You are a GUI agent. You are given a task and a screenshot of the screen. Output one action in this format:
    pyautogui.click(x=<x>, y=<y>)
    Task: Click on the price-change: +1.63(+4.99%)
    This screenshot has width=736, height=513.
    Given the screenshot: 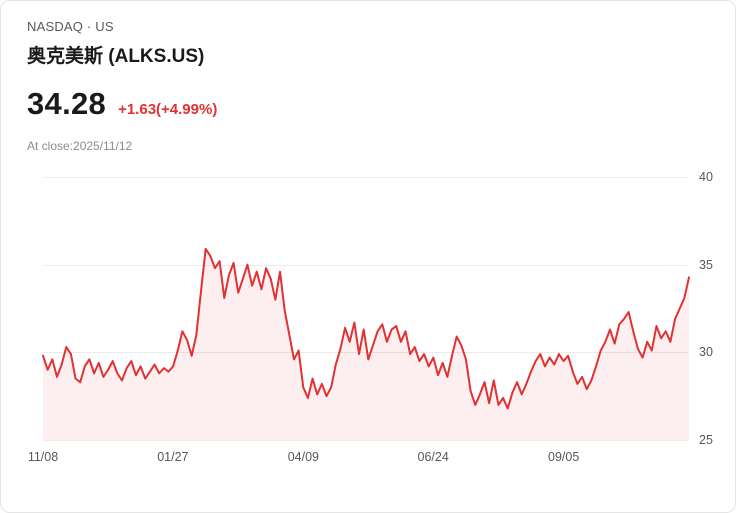 What is the action you would take?
    pyautogui.click(x=168, y=109)
    